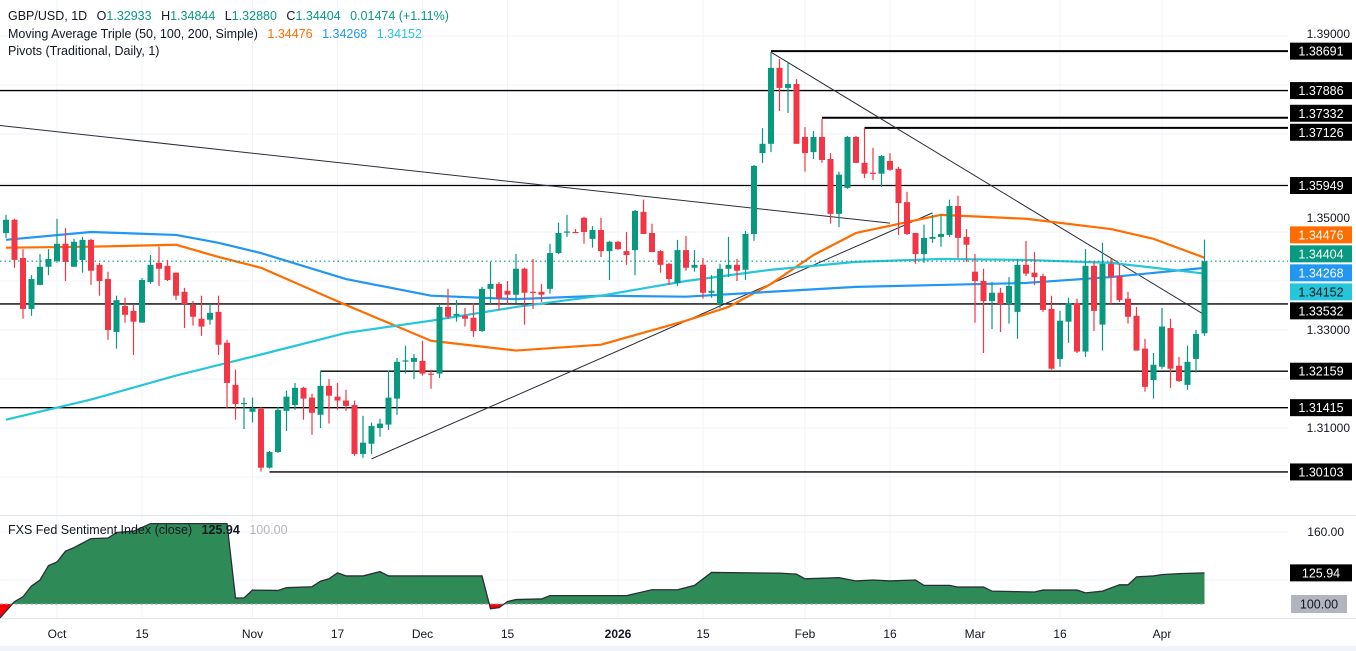 The image size is (1356, 651). I want to click on badge-text: 1.34404, so click(1320, 254).